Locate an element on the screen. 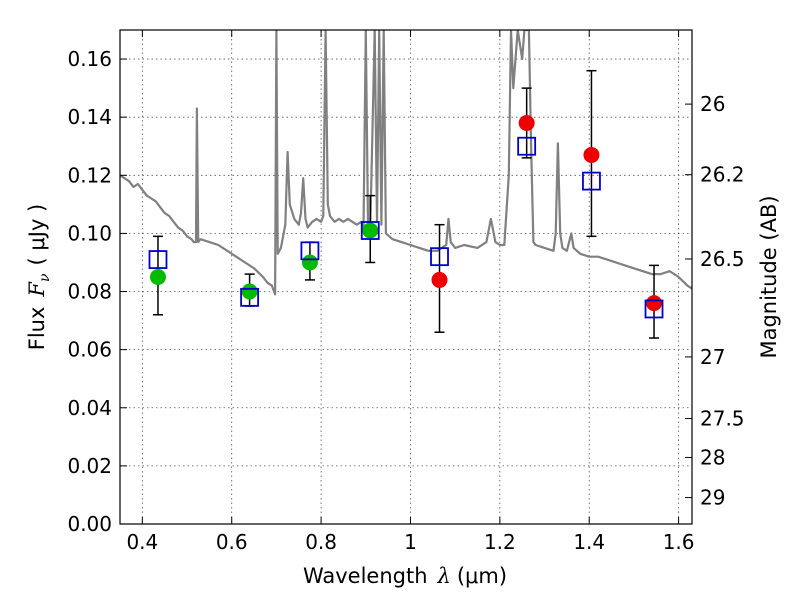 The image size is (800, 600). x-tick-label: 1.4 is located at coordinates (589, 542).